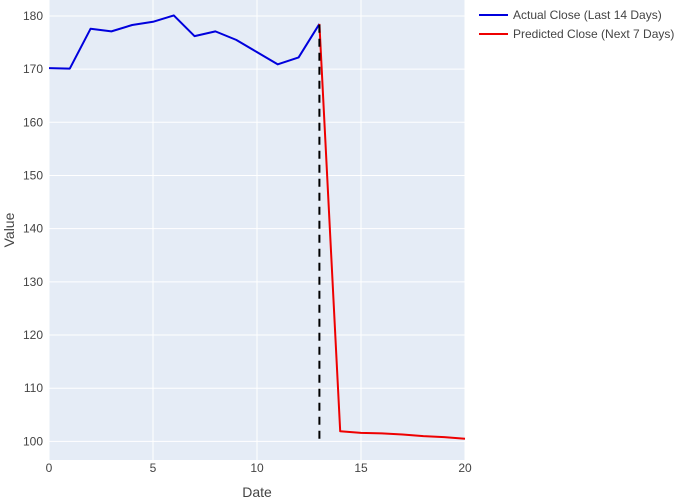 The height and width of the screenshot is (500, 700). What do you see at coordinates (153, 468) in the screenshot?
I see `x-tick-label: 5` at bounding box center [153, 468].